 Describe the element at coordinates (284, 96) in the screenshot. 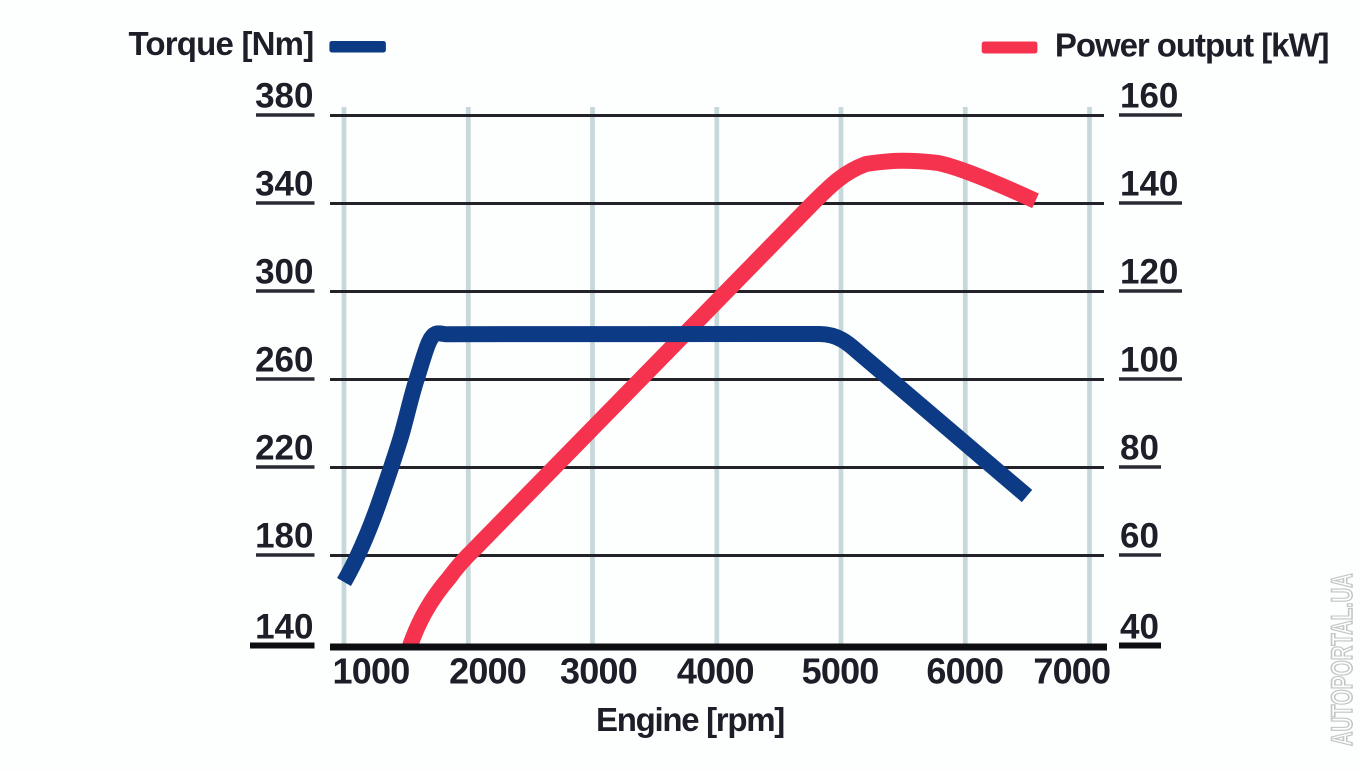

I see `svg-text: 380` at that location.